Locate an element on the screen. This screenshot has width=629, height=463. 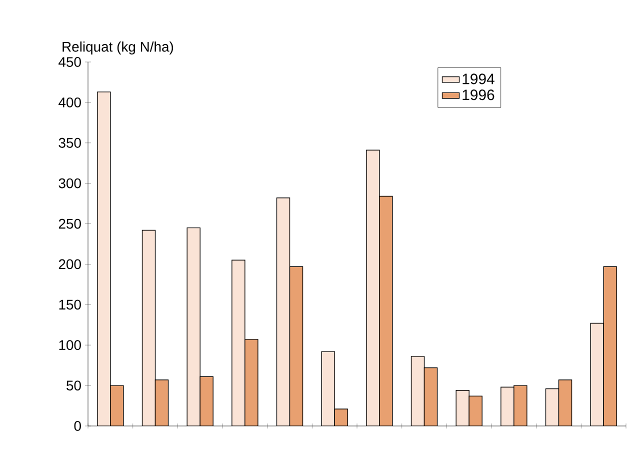
y-tick-label: 0 is located at coordinates (77, 426).